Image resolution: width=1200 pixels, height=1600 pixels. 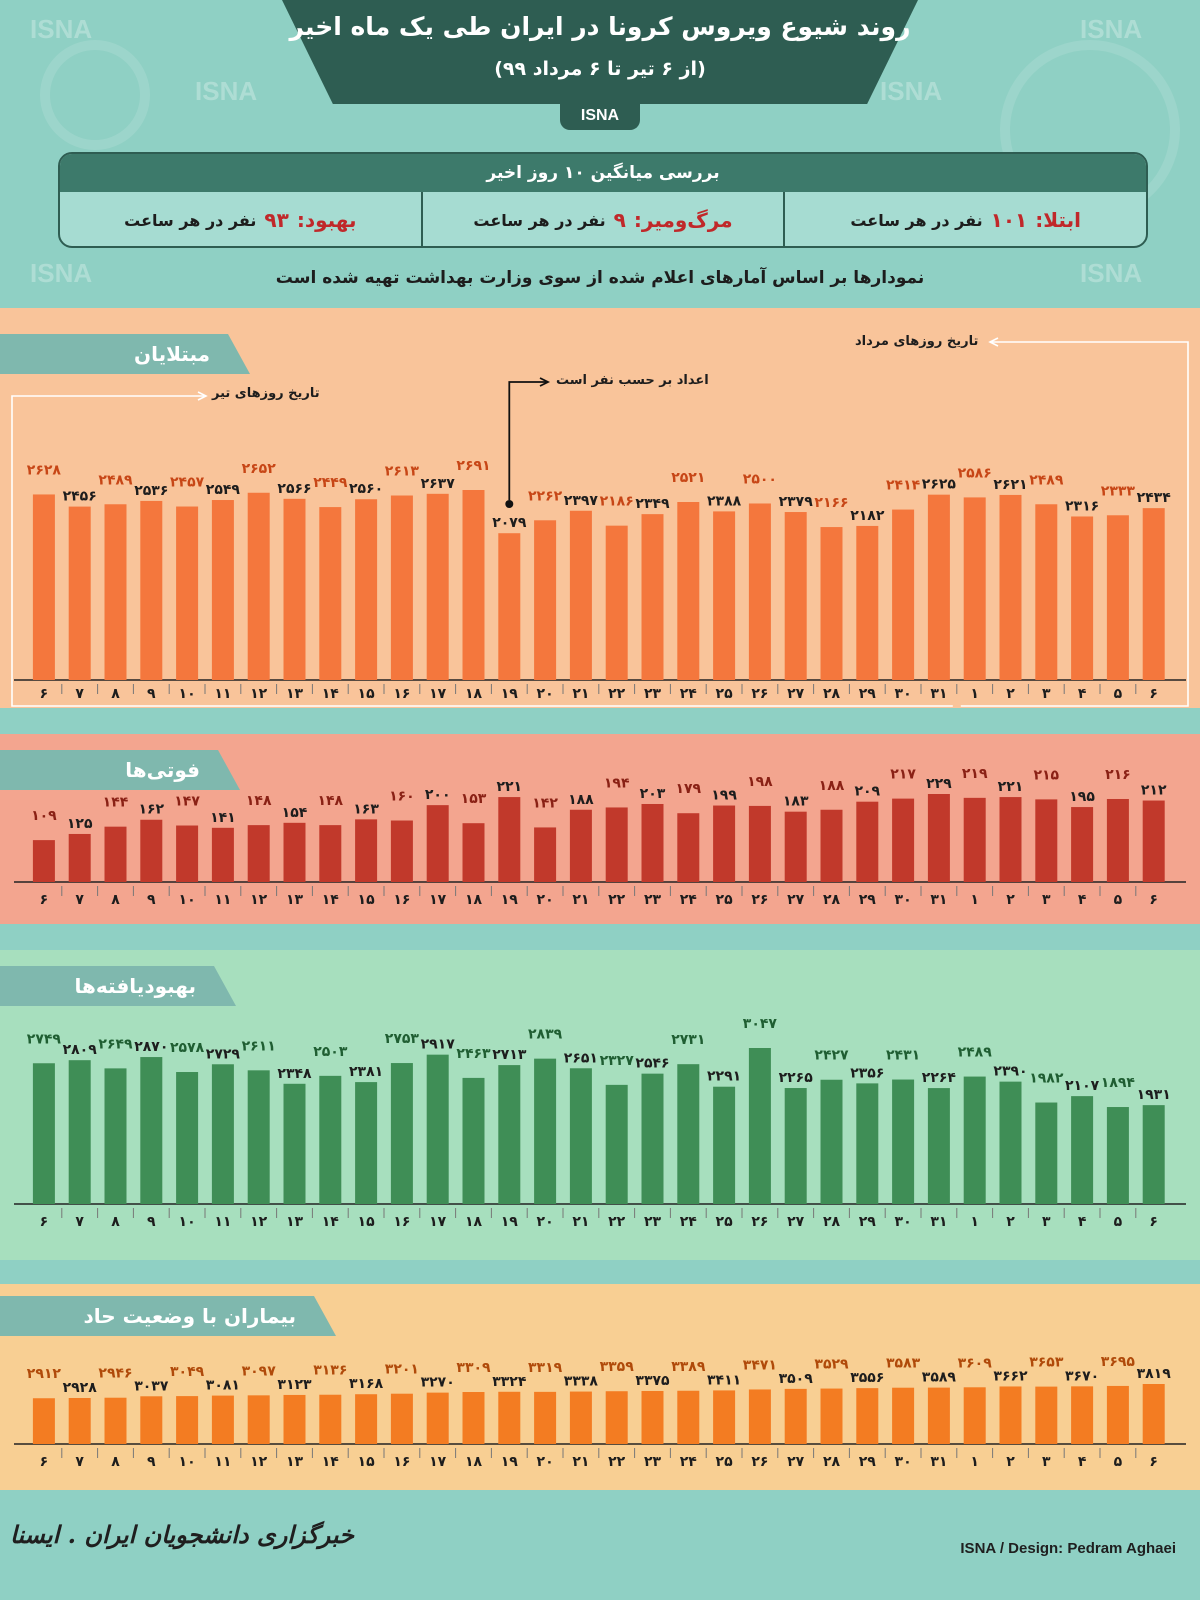 What do you see at coordinates (120, 770) in the screenshot?
I see `deaths-title: فوتی‌ها` at bounding box center [120, 770].